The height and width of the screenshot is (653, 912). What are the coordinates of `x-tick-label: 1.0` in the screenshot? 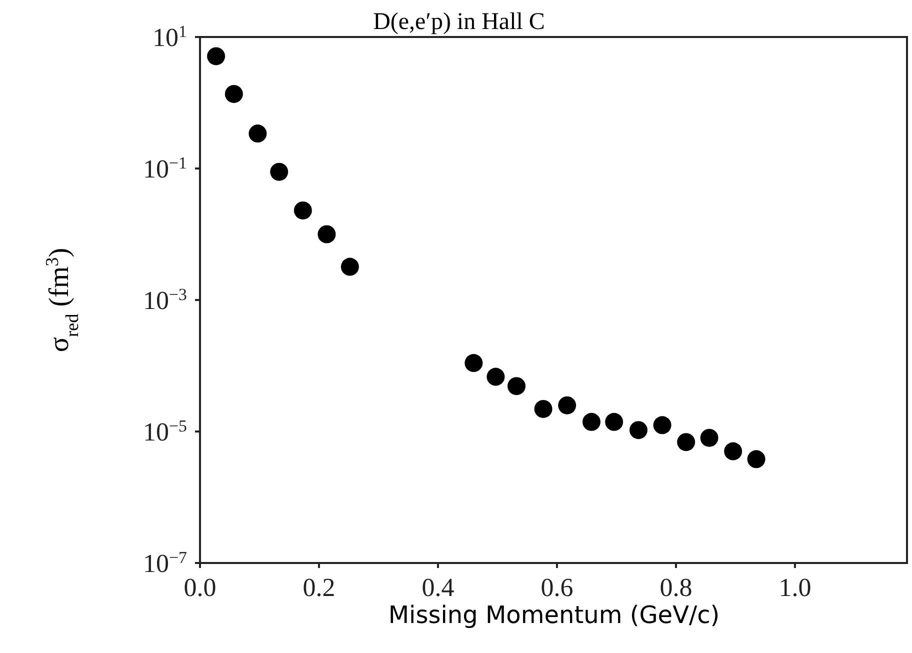 It's located at (795, 587).